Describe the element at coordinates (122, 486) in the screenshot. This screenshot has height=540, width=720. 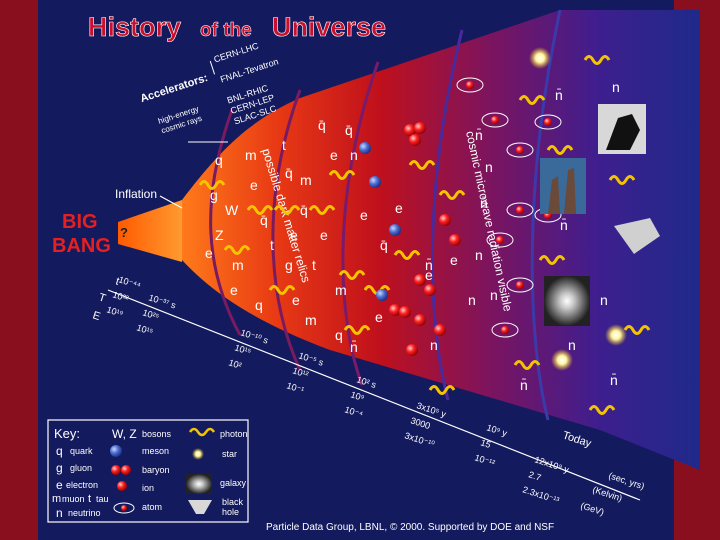
I see `key-ion-icon` at that location.